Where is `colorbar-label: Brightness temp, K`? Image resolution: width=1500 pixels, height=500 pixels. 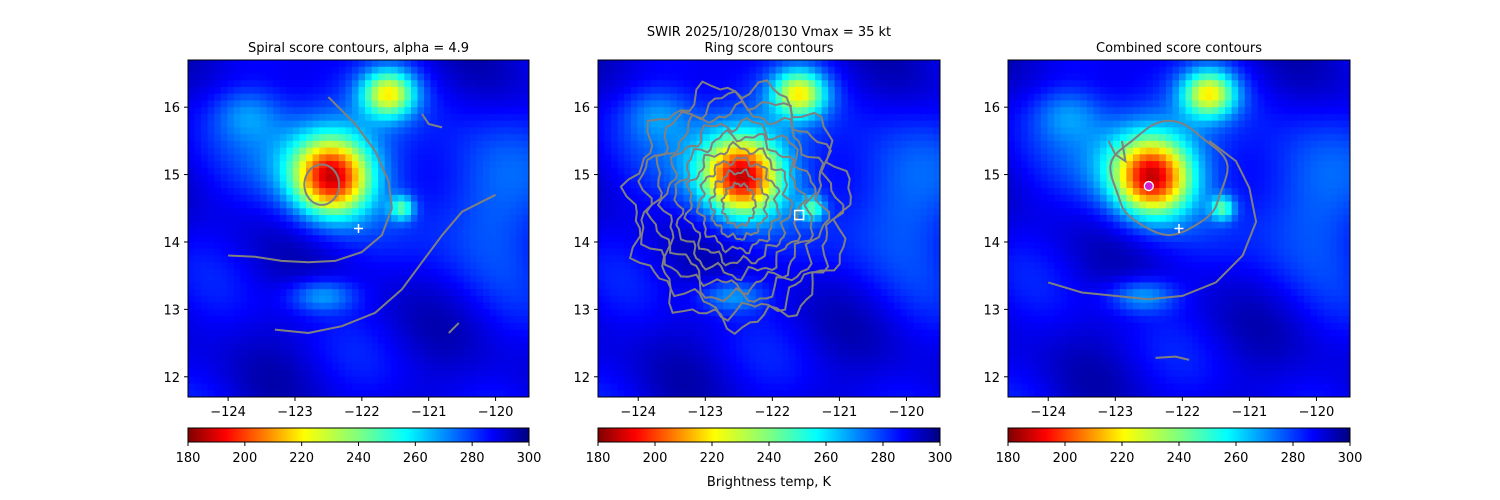
colorbar-label: Brightness temp, K is located at coordinates (769, 482).